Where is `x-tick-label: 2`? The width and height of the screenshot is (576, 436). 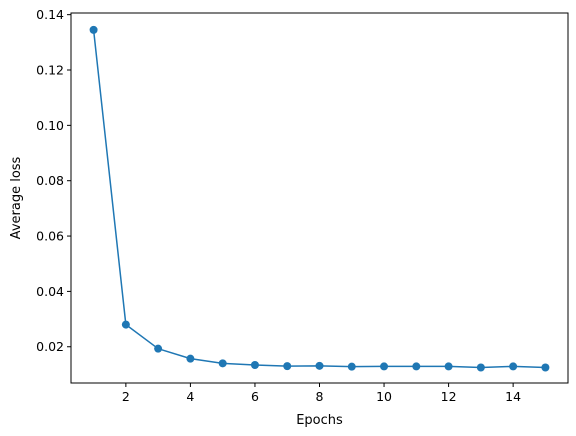
x-tick-label: 2 is located at coordinates (126, 396).